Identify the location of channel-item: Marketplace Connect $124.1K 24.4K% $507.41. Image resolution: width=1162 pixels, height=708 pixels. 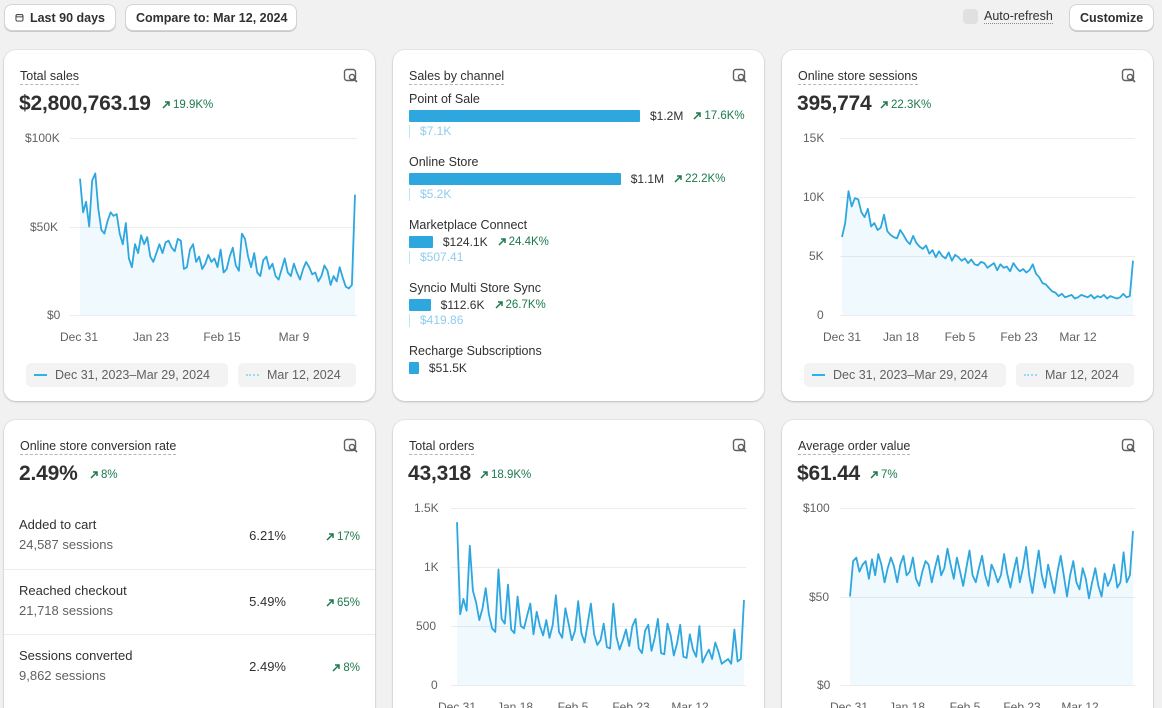
(479, 241).